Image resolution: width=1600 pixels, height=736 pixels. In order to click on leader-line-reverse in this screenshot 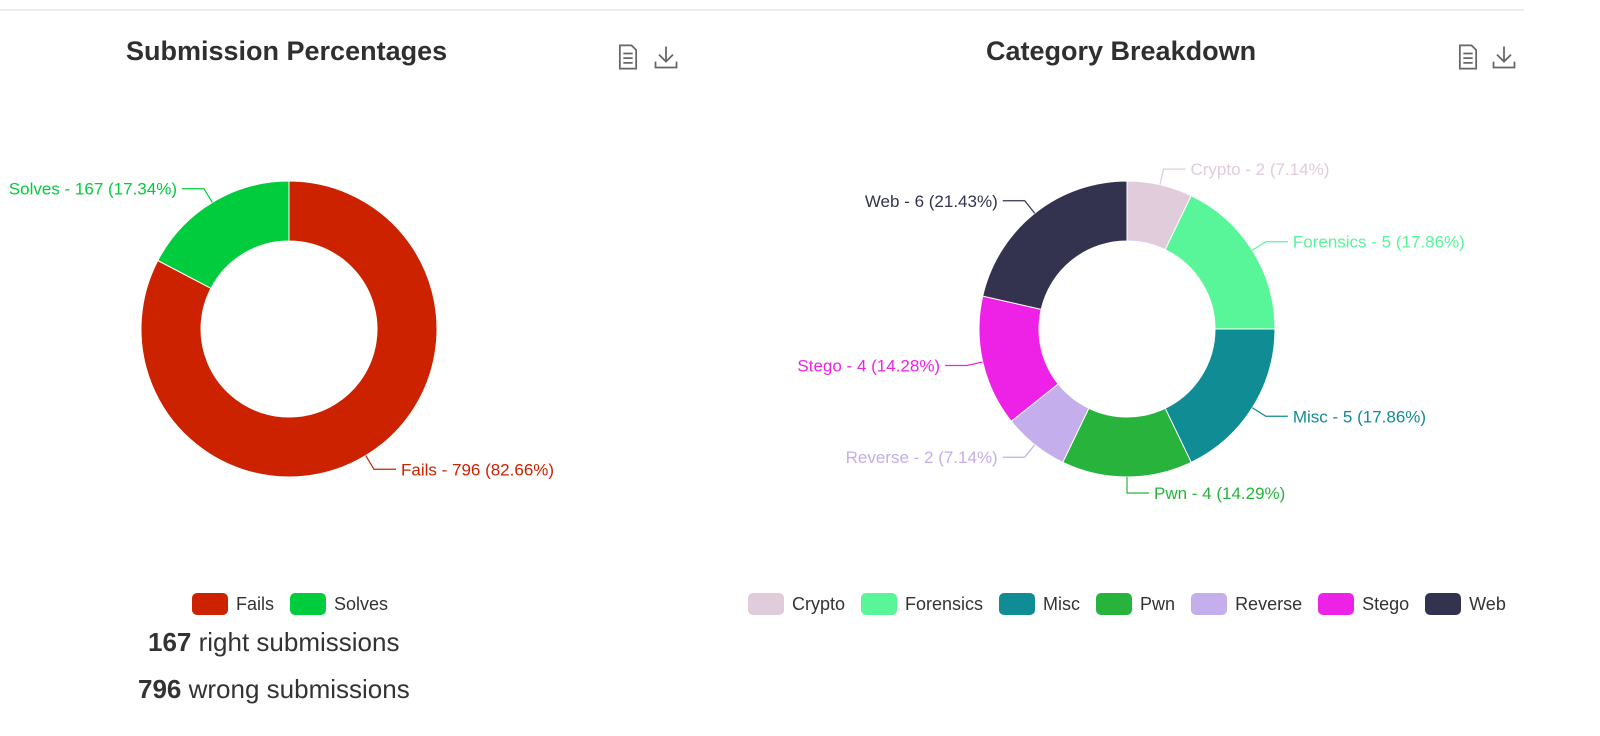, I will do `click(1019, 451)`.